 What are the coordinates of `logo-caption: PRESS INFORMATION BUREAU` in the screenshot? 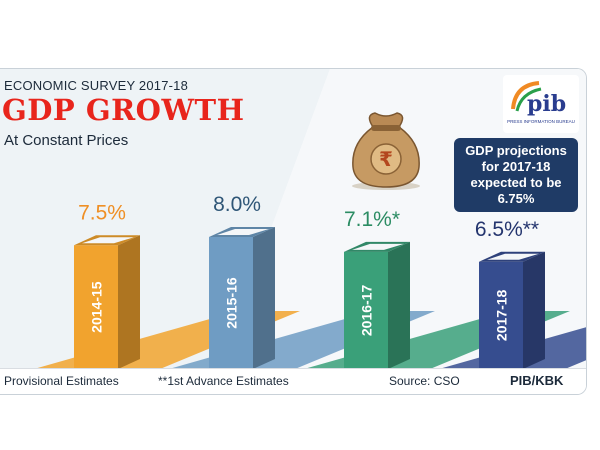 It's located at (541, 121).